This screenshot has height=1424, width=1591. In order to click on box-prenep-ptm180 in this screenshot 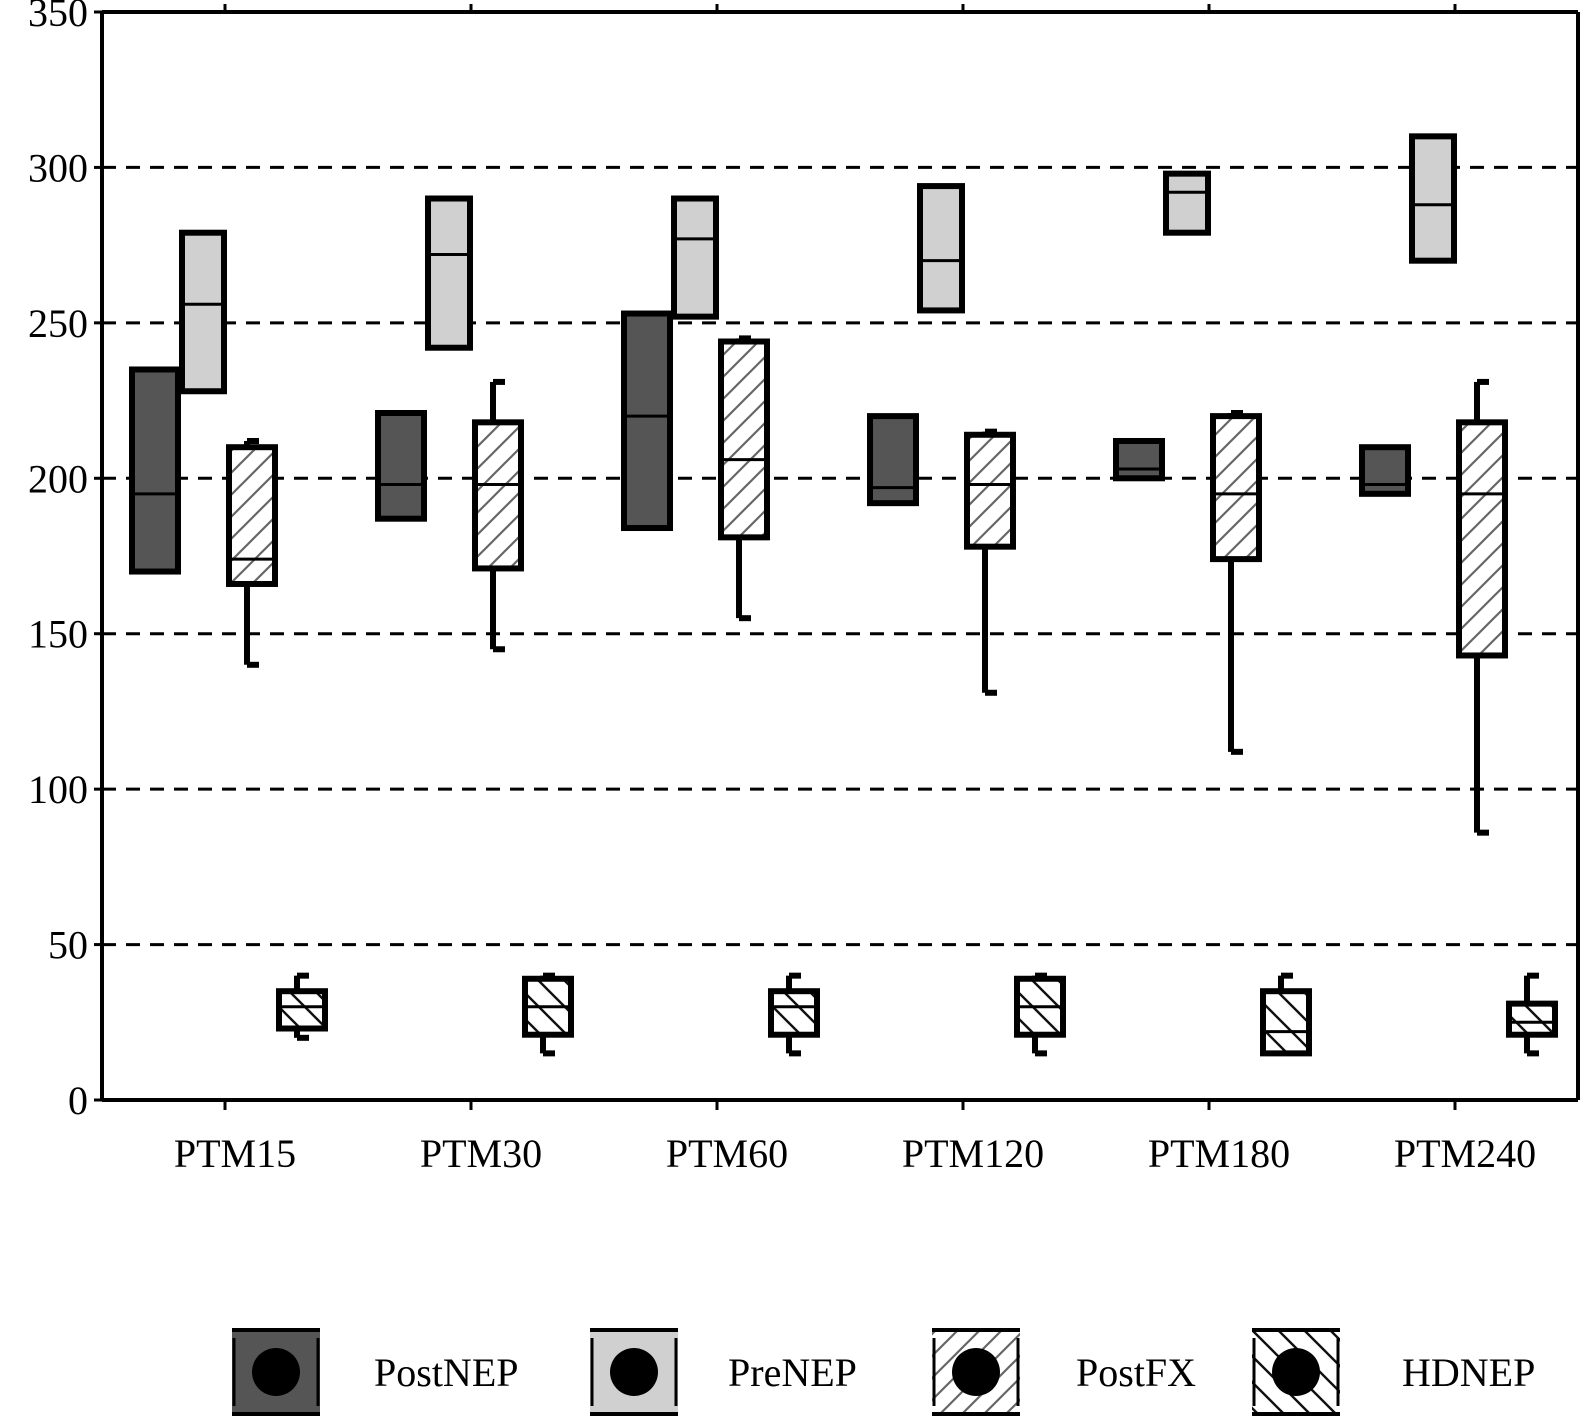, I will do `click(1187, 203)`.